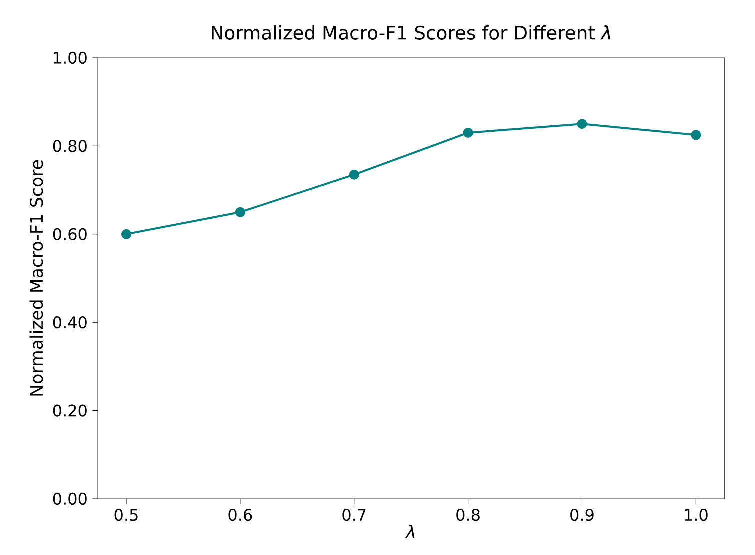  I want to click on y-tick-label: 0.60, so click(70, 234).